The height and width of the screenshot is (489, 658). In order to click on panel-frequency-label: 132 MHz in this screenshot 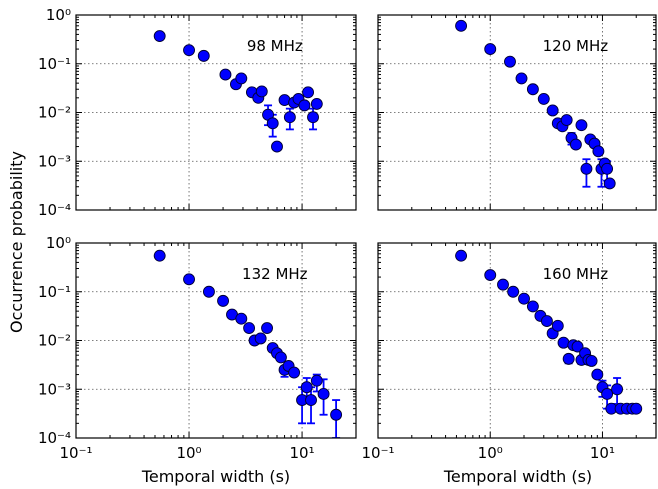, I will do `click(275, 274)`.